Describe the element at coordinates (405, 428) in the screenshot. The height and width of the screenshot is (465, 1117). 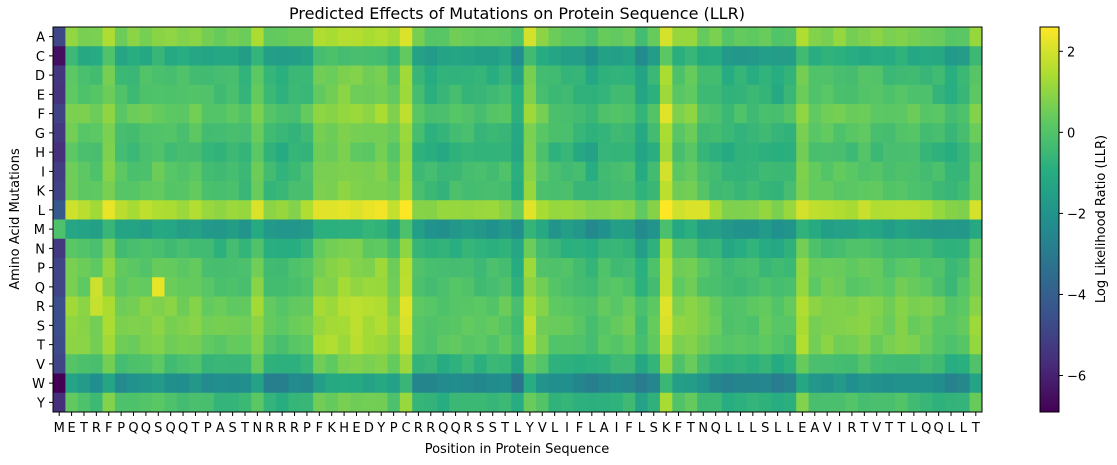
I see `x-tick-label: C` at that location.